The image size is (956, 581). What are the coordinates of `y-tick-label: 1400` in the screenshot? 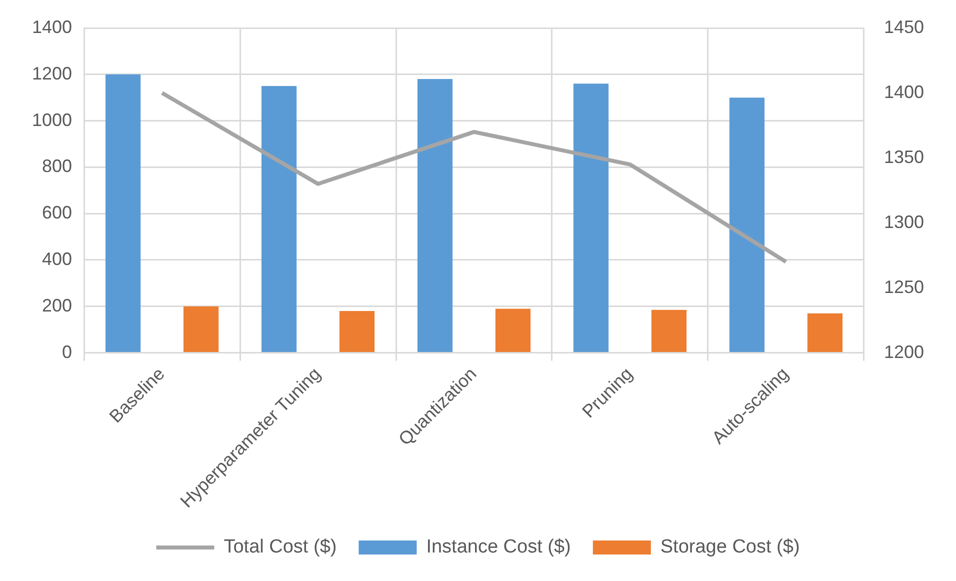 It's located at (52, 26).